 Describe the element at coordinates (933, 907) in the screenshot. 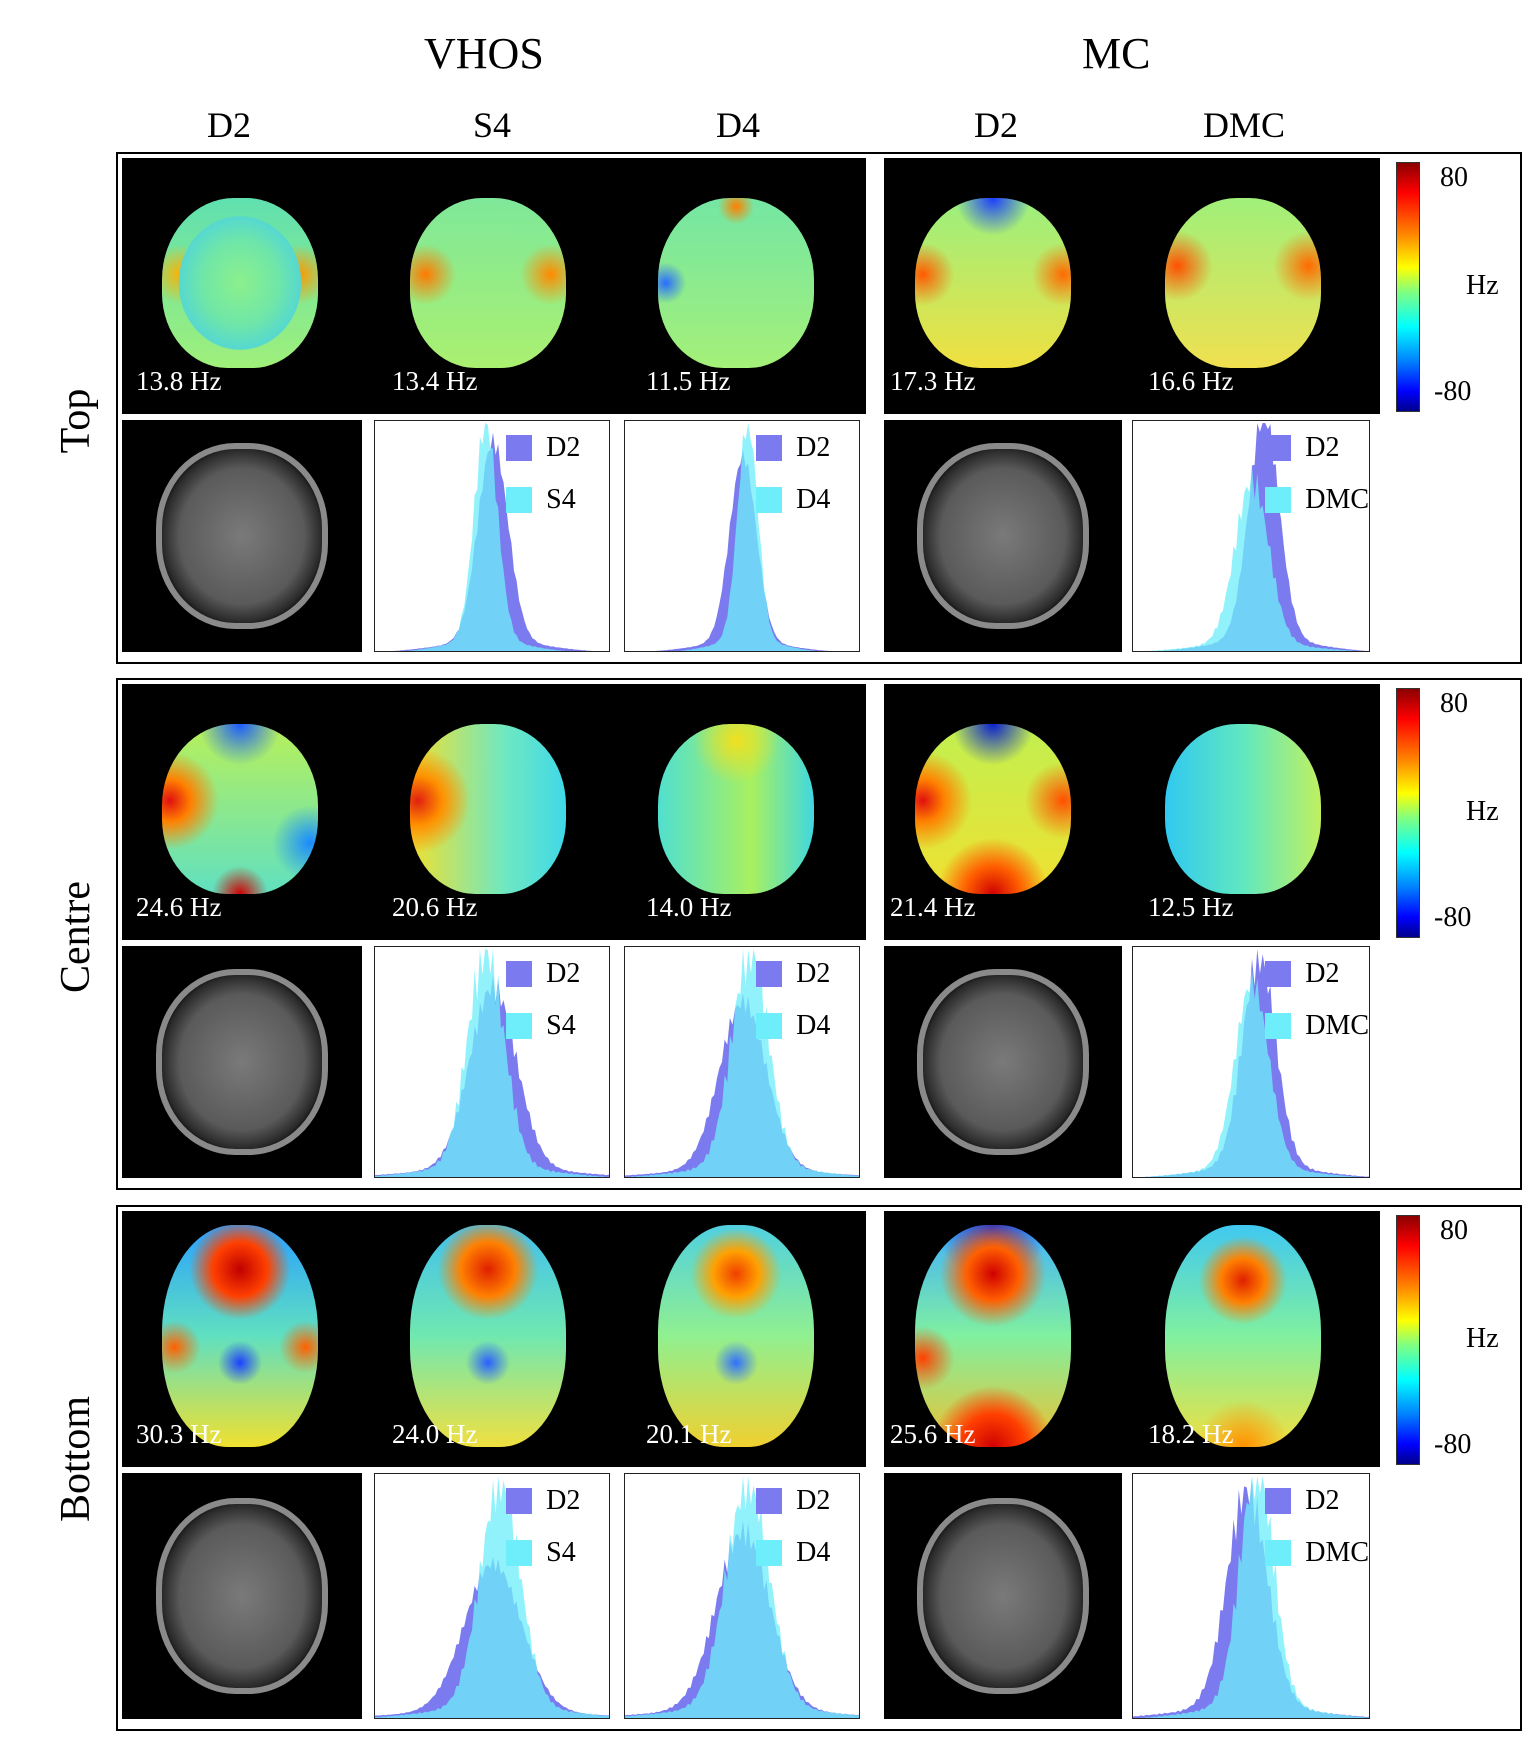

I see `rms-frequency-label: 21.4 Hz` at that location.